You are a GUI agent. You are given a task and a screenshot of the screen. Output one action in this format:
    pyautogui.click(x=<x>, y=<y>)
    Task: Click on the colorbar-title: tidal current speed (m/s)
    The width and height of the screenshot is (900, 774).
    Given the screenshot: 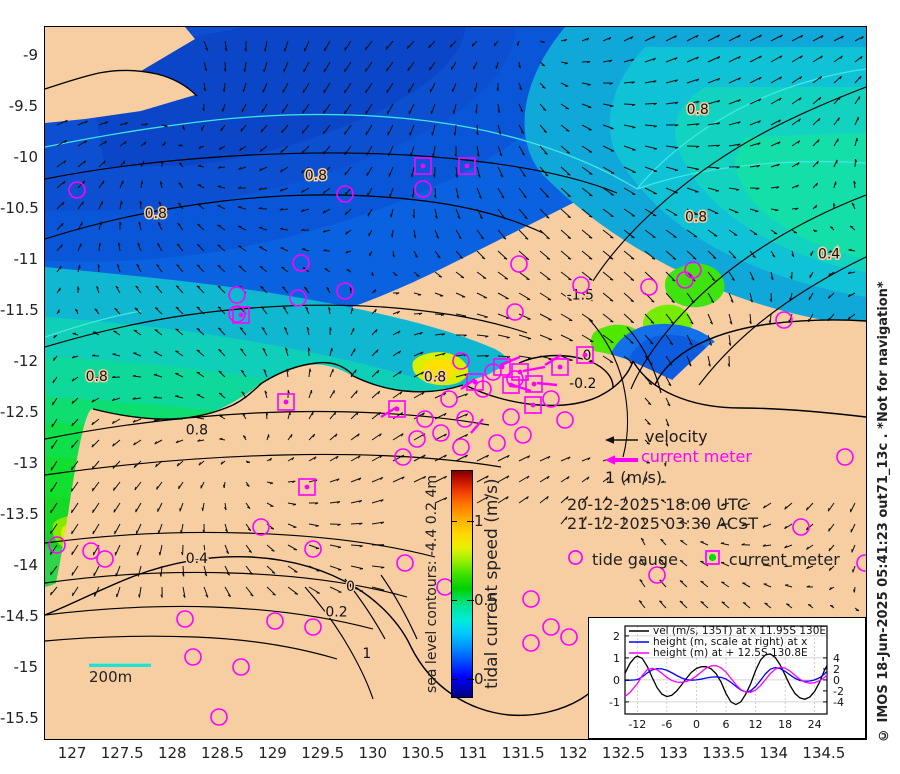 What is the action you would take?
    pyautogui.click(x=492, y=584)
    